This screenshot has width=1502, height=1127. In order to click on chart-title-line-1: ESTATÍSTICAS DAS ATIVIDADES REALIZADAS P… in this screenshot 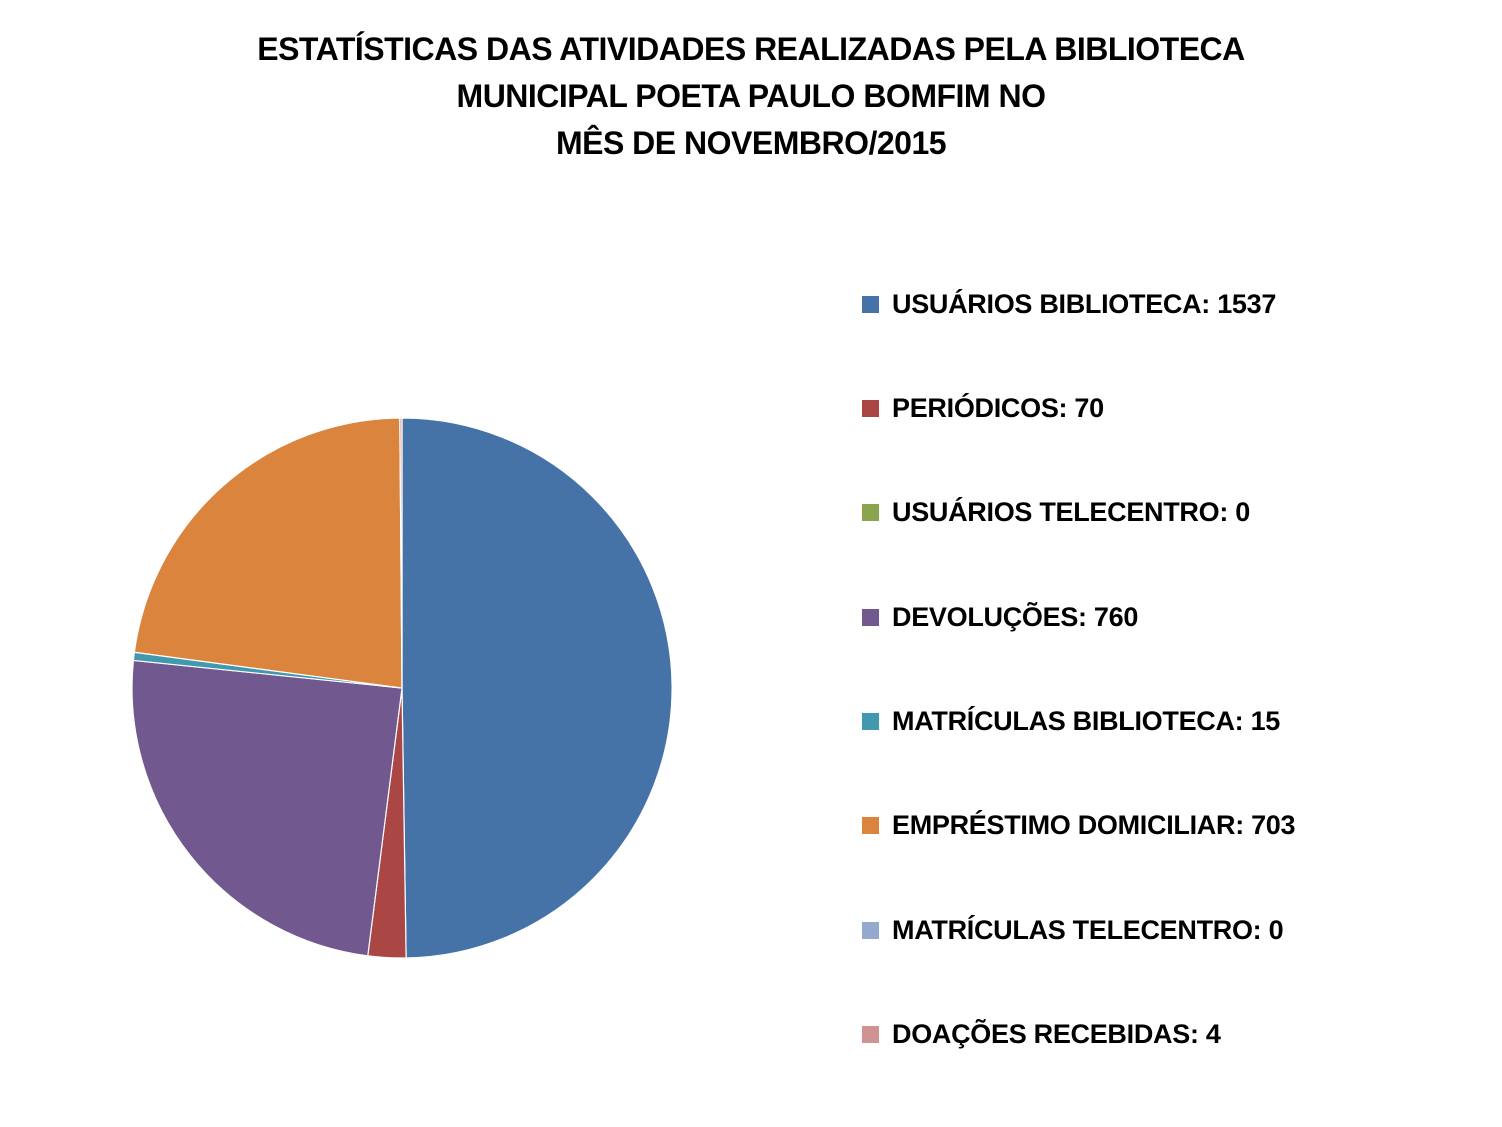, I will do `click(751, 49)`.